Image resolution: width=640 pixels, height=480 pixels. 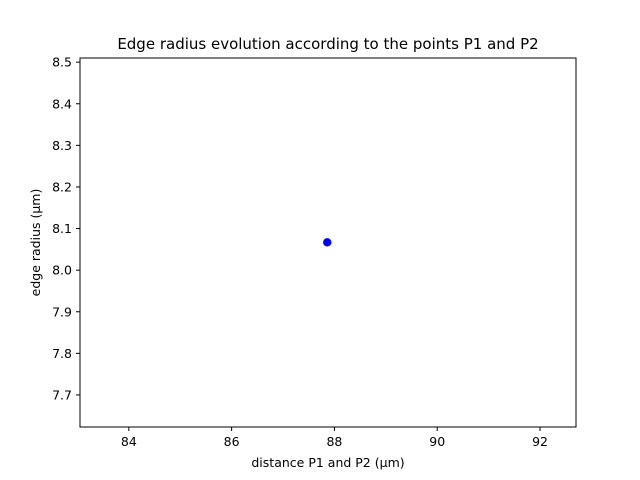 I want to click on y-tick-label: 7.9, so click(x=62, y=311).